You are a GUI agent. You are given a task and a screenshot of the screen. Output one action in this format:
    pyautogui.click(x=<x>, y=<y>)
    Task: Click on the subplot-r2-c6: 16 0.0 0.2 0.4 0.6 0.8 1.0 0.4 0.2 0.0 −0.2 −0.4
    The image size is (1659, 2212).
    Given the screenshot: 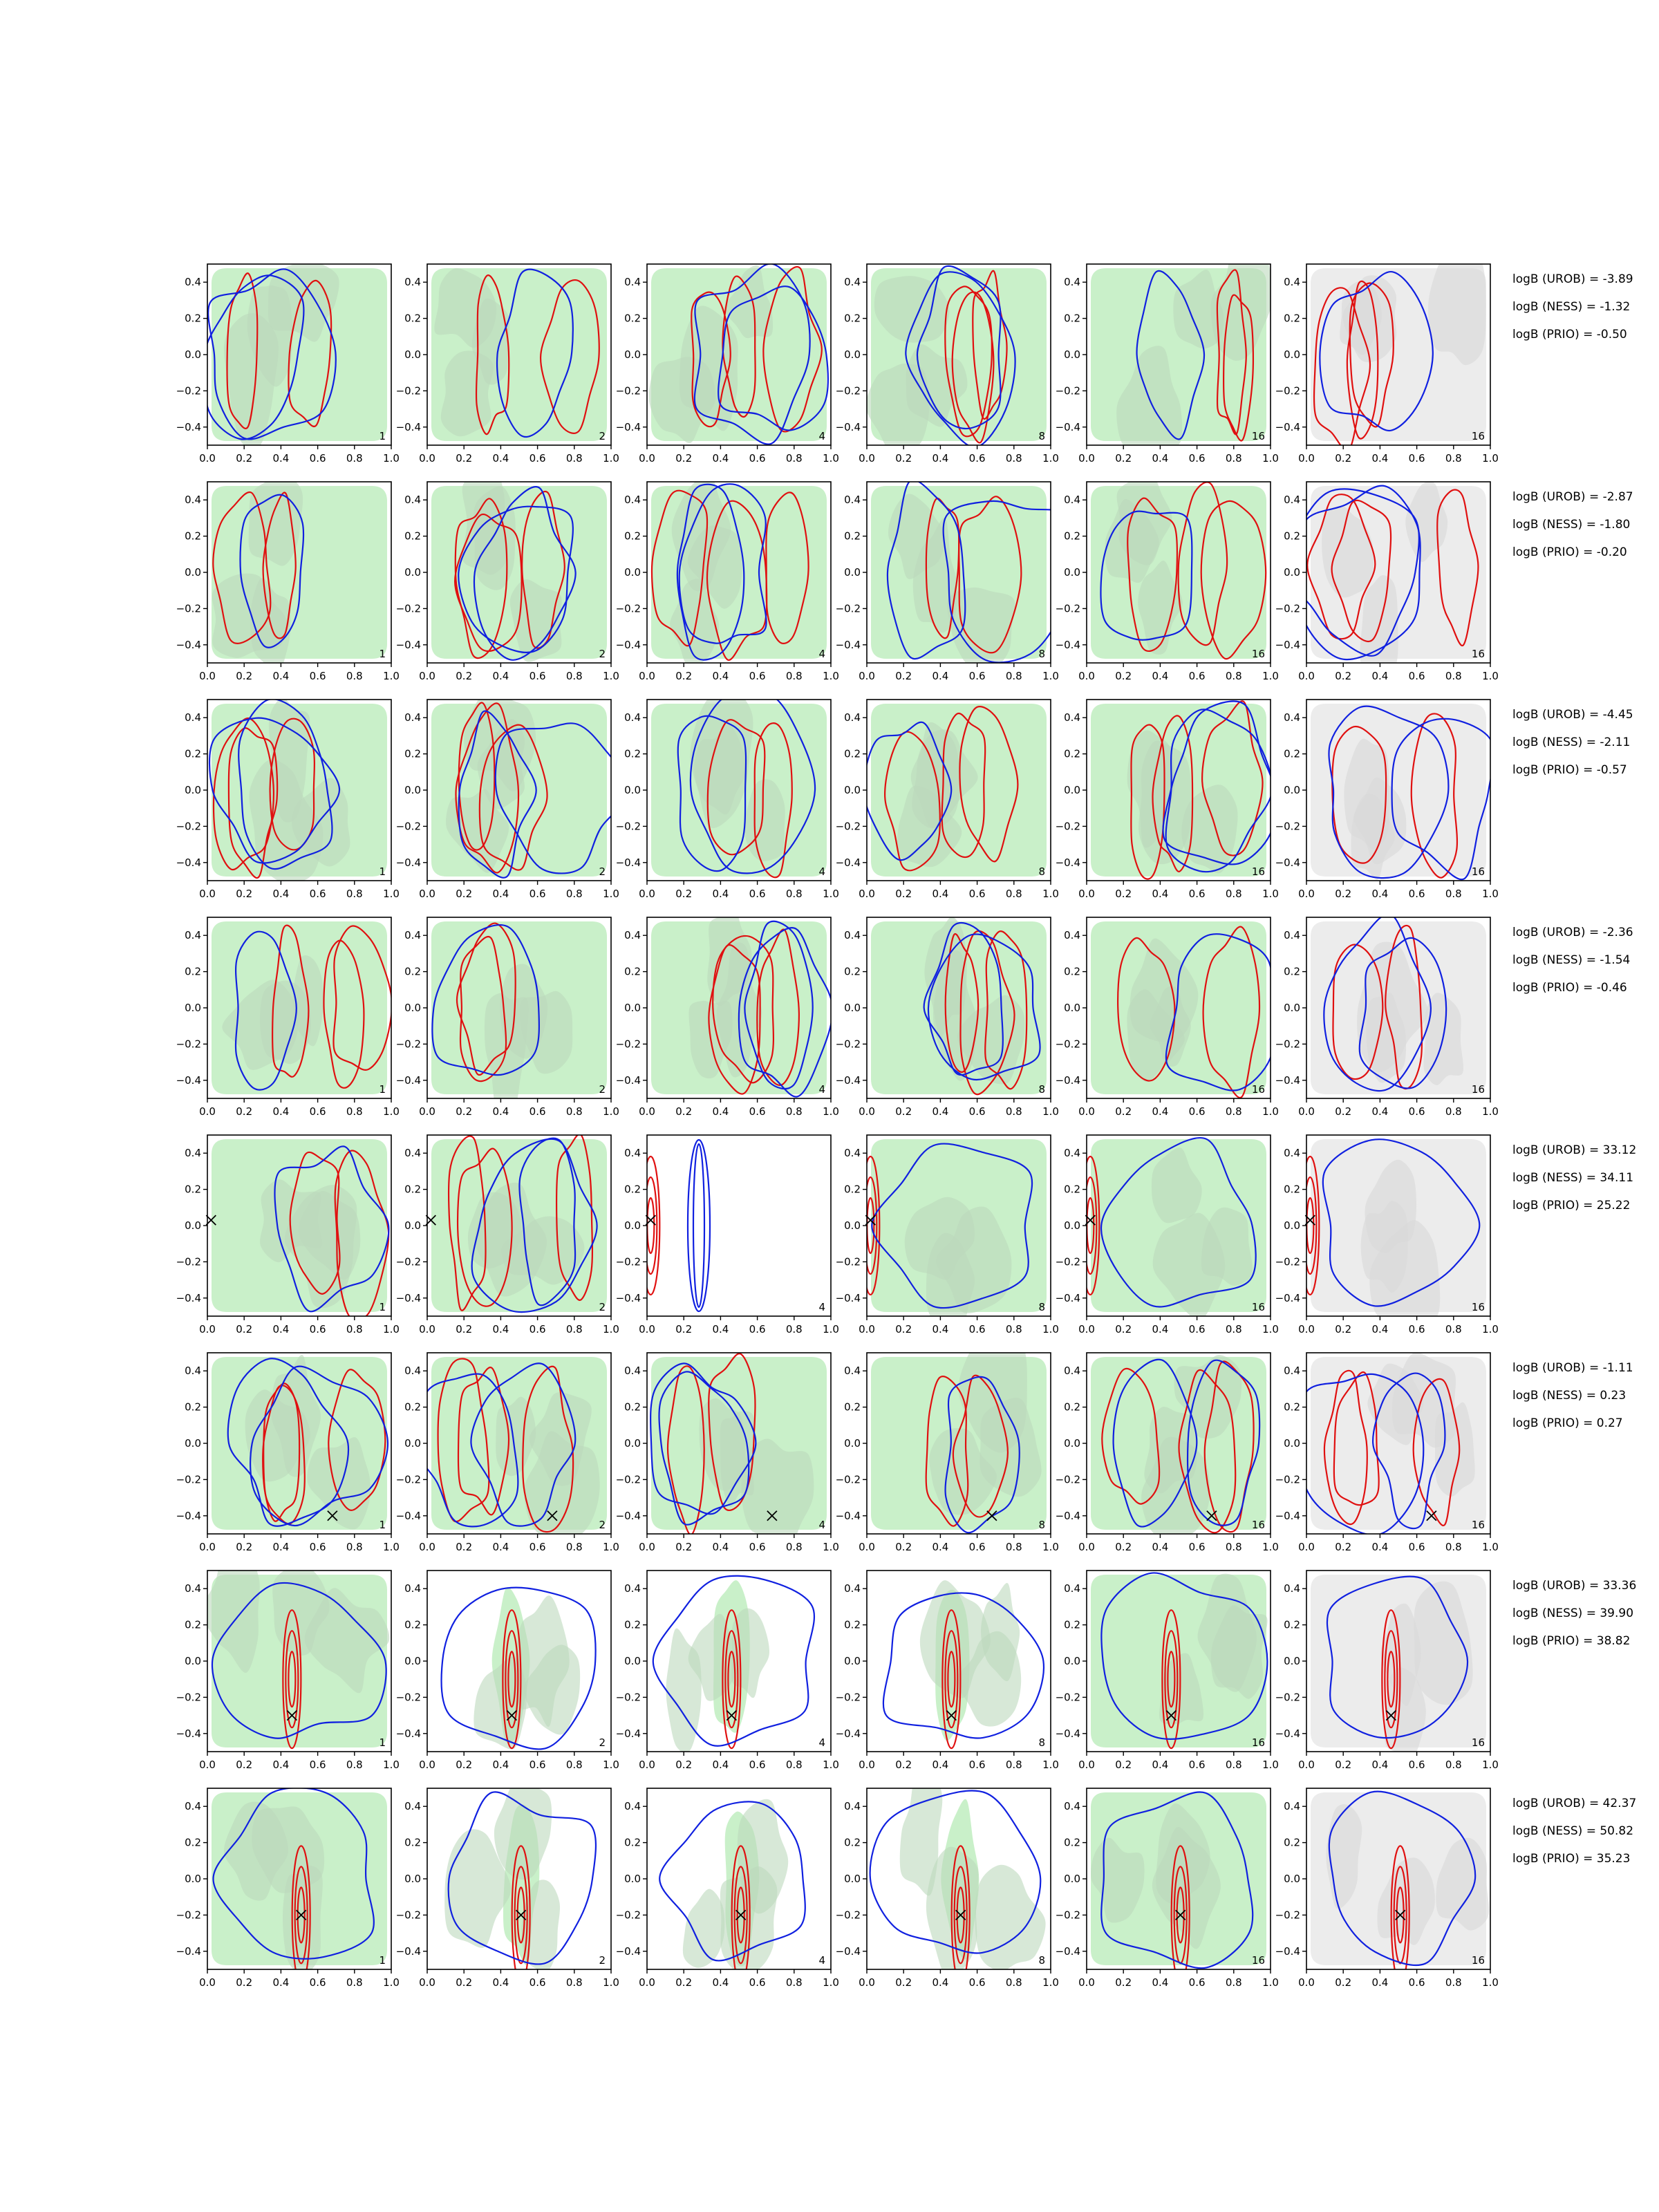 What is the action you would take?
    pyautogui.click(x=1387, y=581)
    